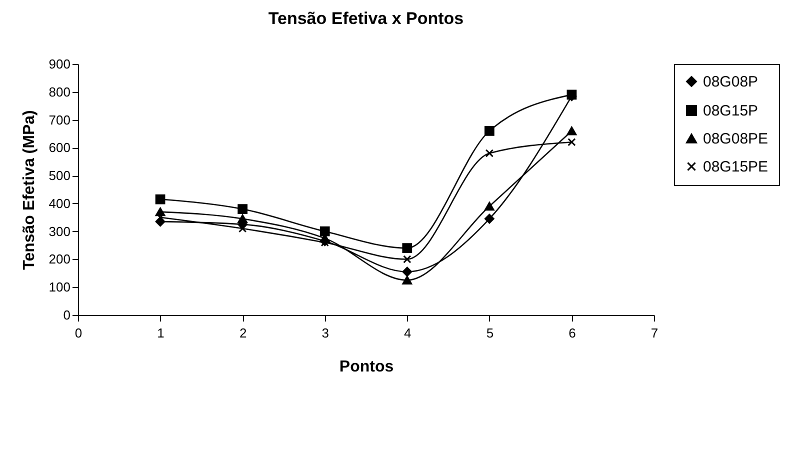  What do you see at coordinates (78, 333) in the screenshot?
I see `x-tick-label: 0` at bounding box center [78, 333].